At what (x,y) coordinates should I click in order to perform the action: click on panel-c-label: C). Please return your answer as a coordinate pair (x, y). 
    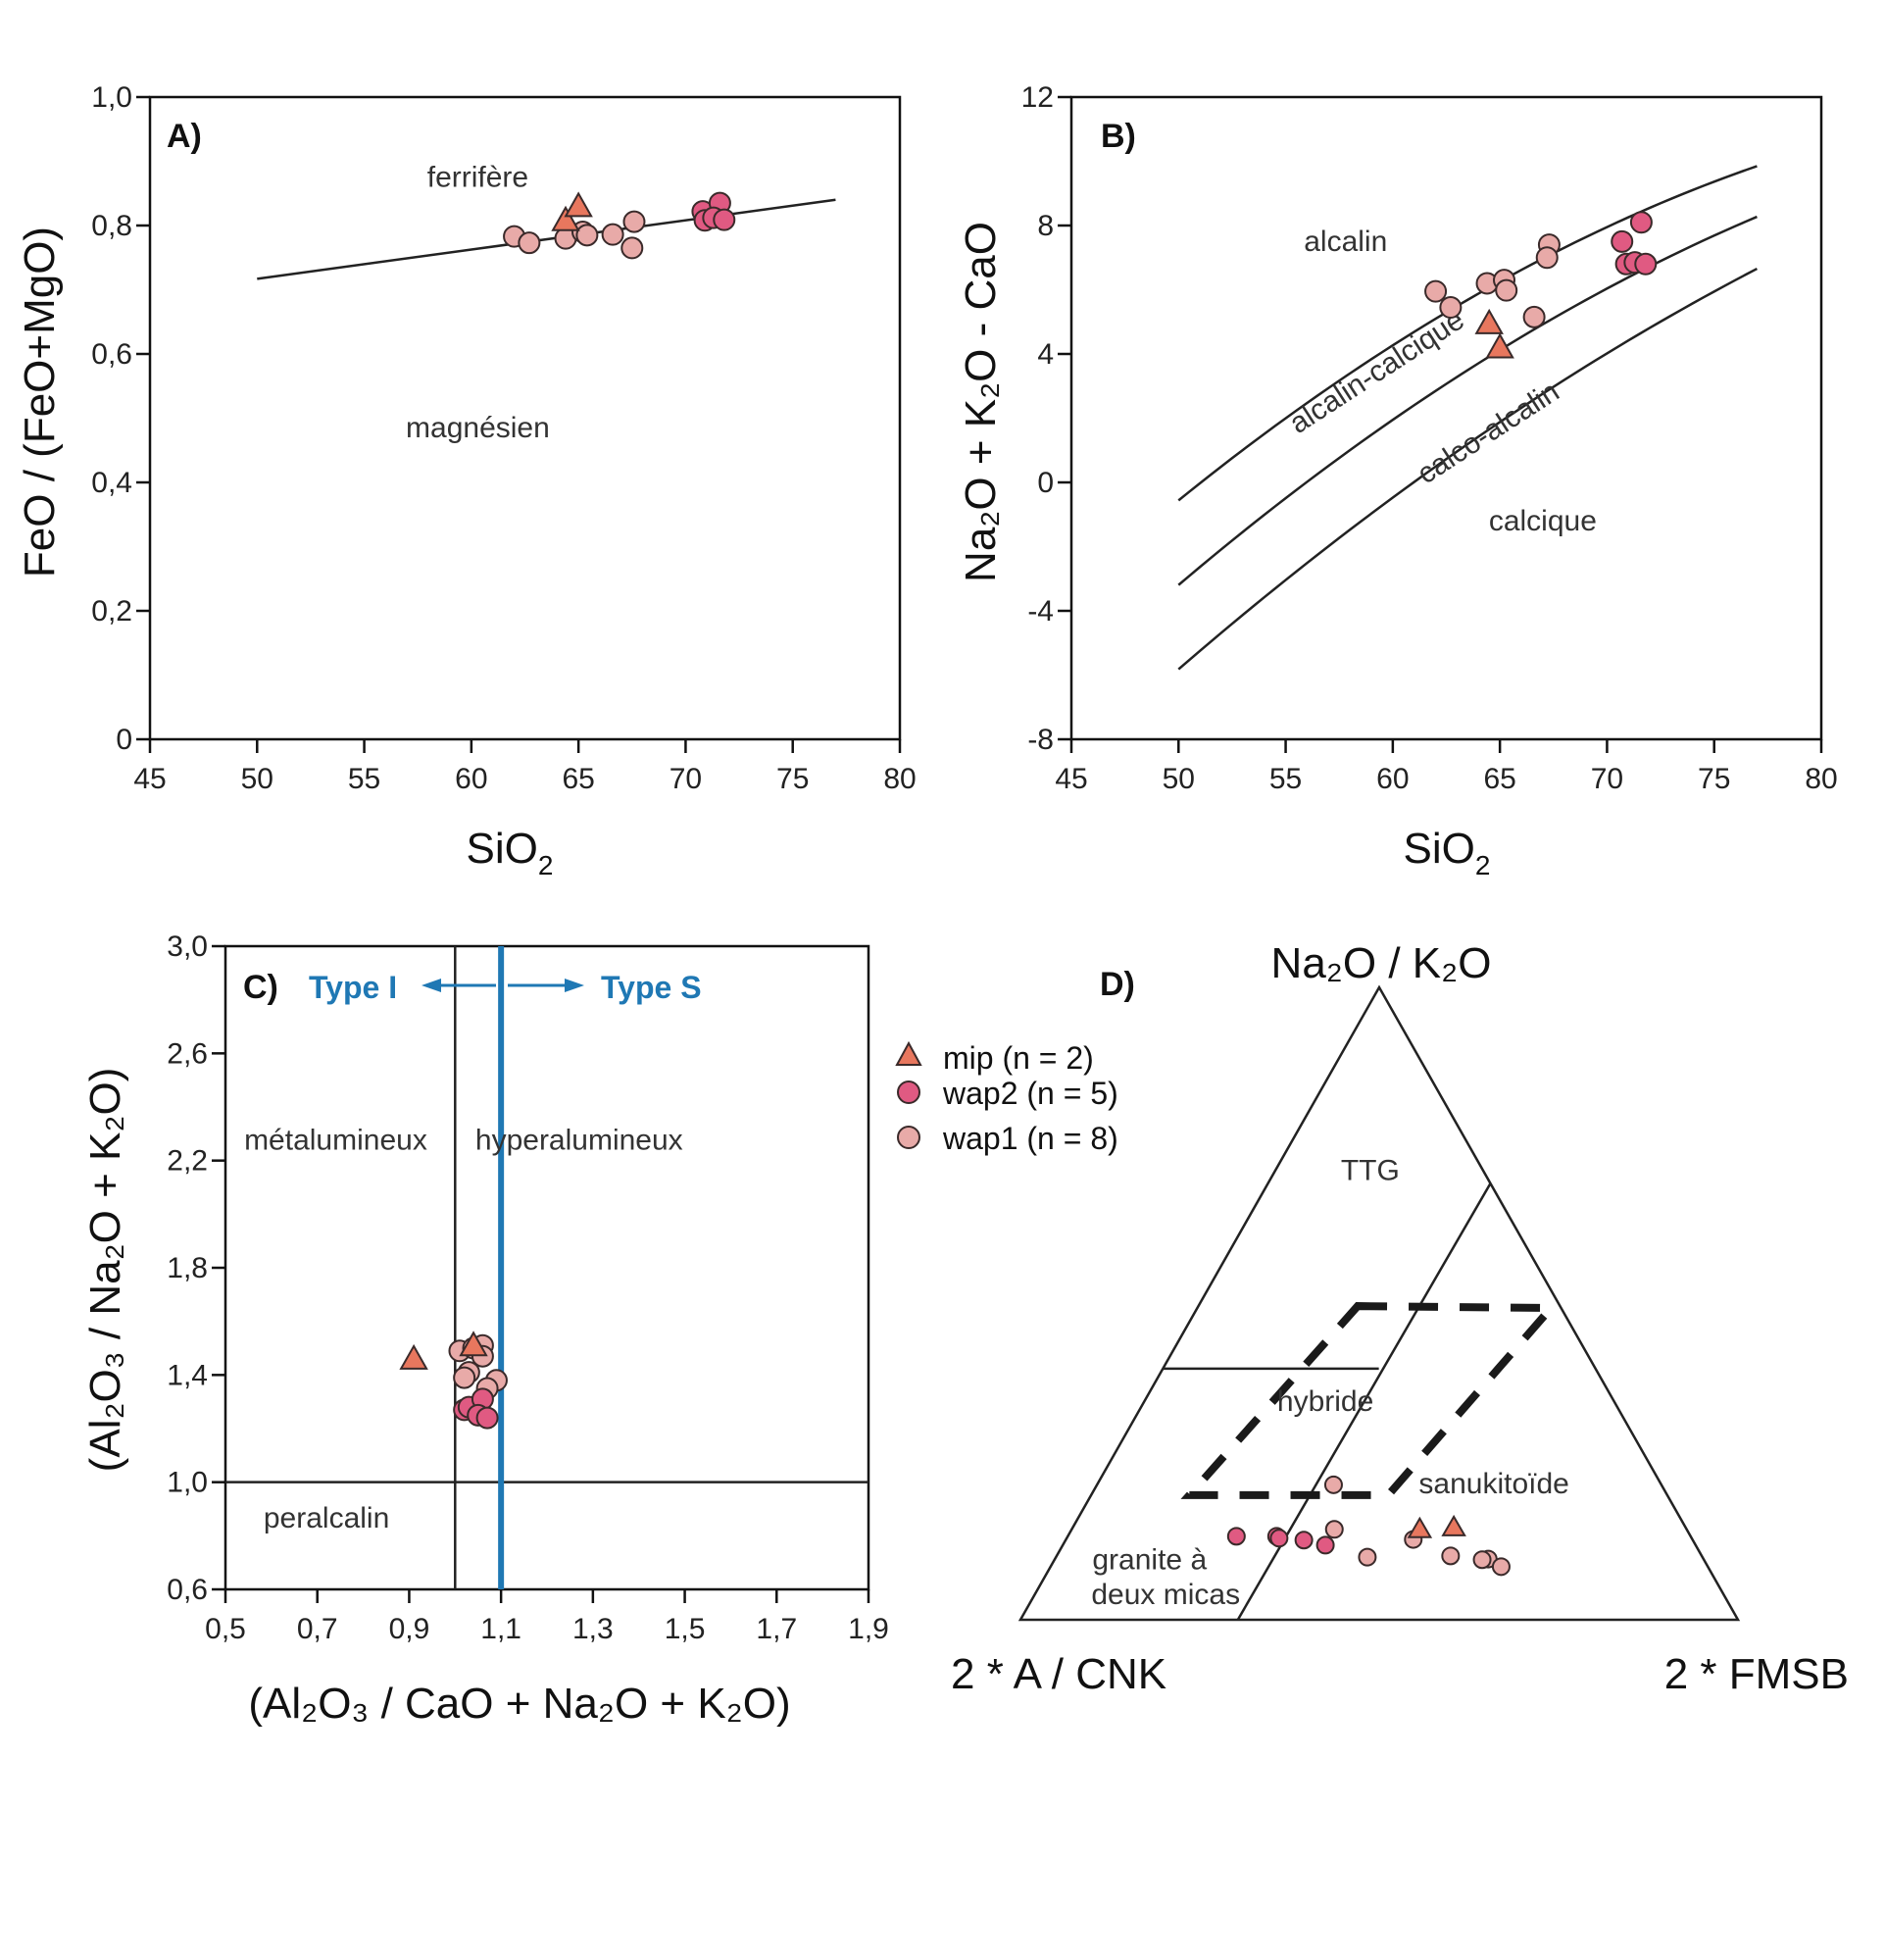
    Looking at the image, I should click on (260, 987).